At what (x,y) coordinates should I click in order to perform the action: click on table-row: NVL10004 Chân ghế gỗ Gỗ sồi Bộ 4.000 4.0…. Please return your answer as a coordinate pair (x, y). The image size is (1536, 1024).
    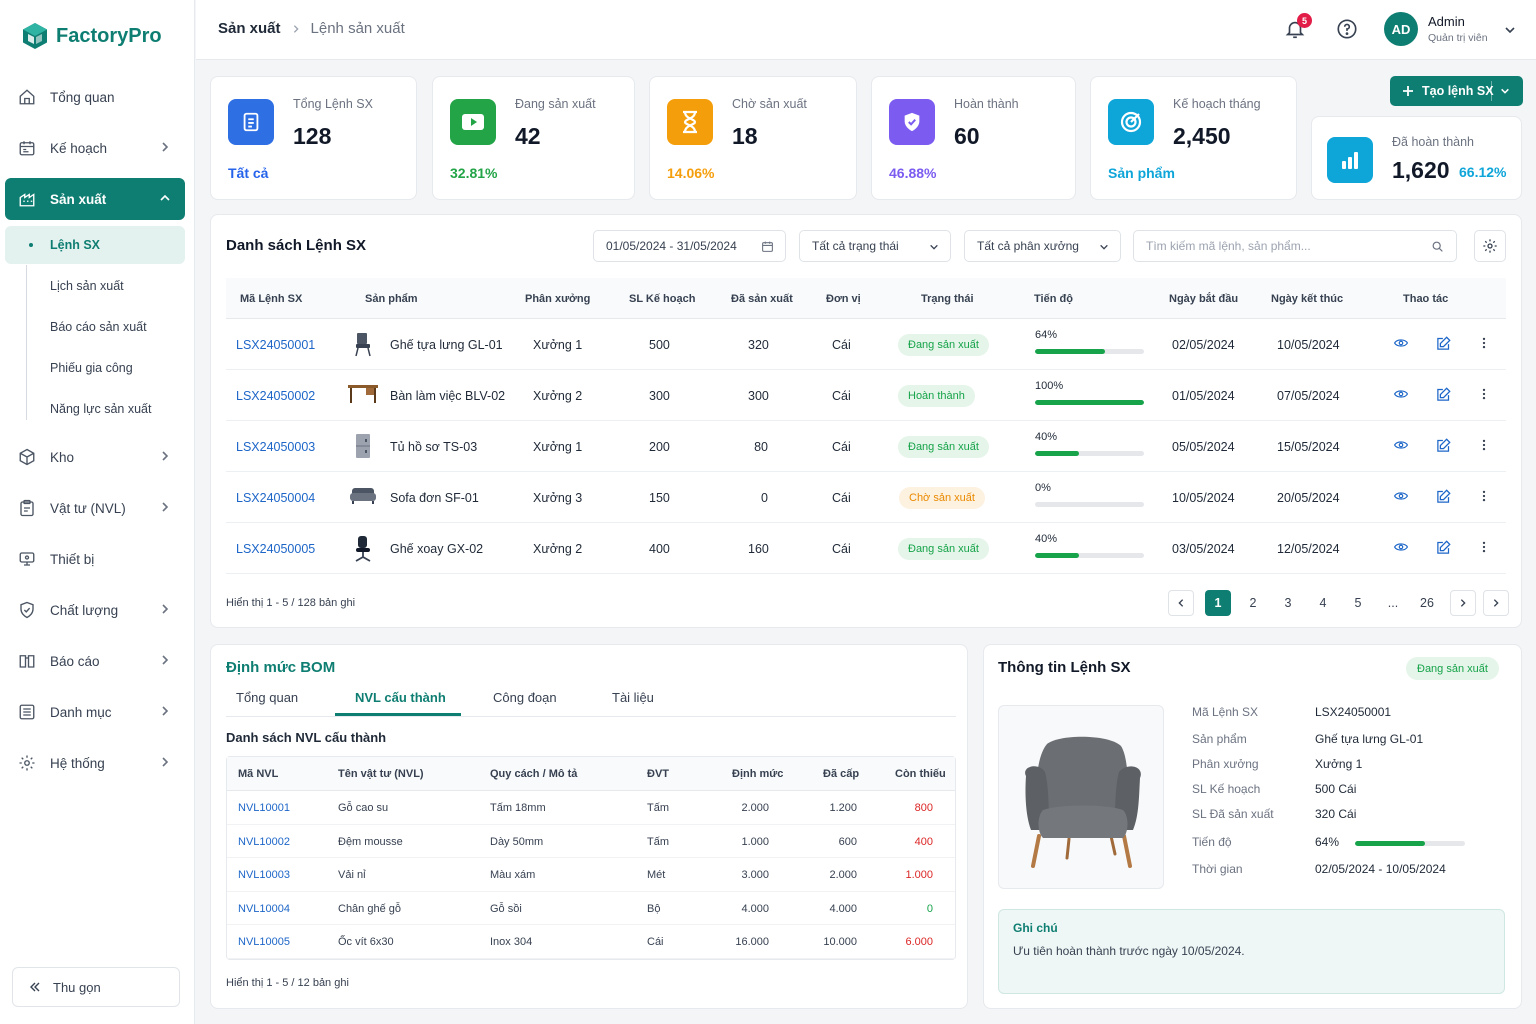
    Looking at the image, I should click on (591, 909).